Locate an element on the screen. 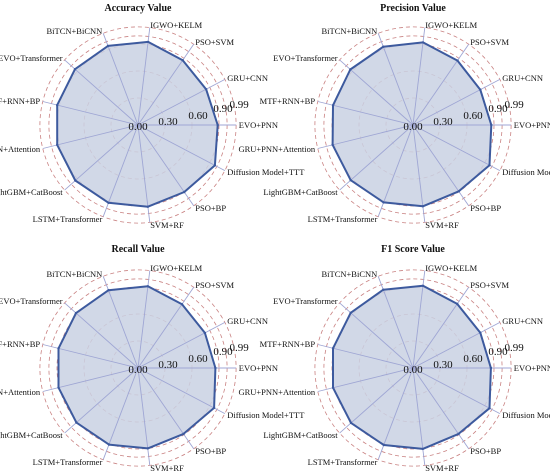 This screenshot has width=550, height=474. tick-label: 0.00 is located at coordinates (138, 127).